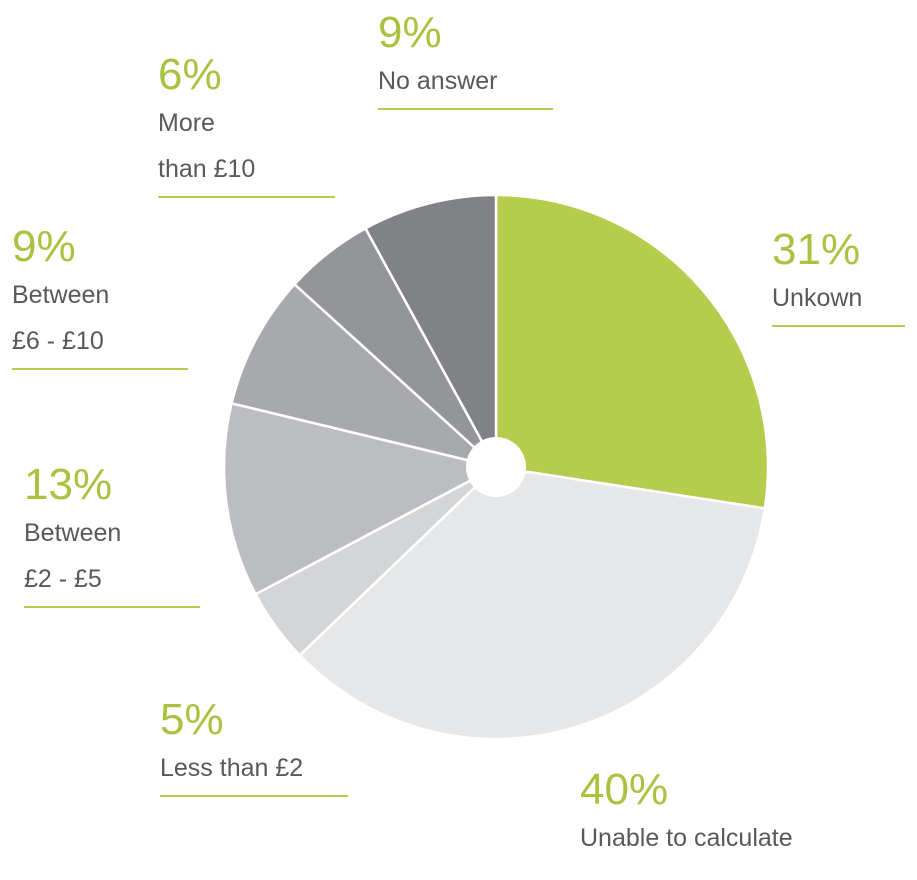  I want to click on percent-label: 31%, so click(816, 249).